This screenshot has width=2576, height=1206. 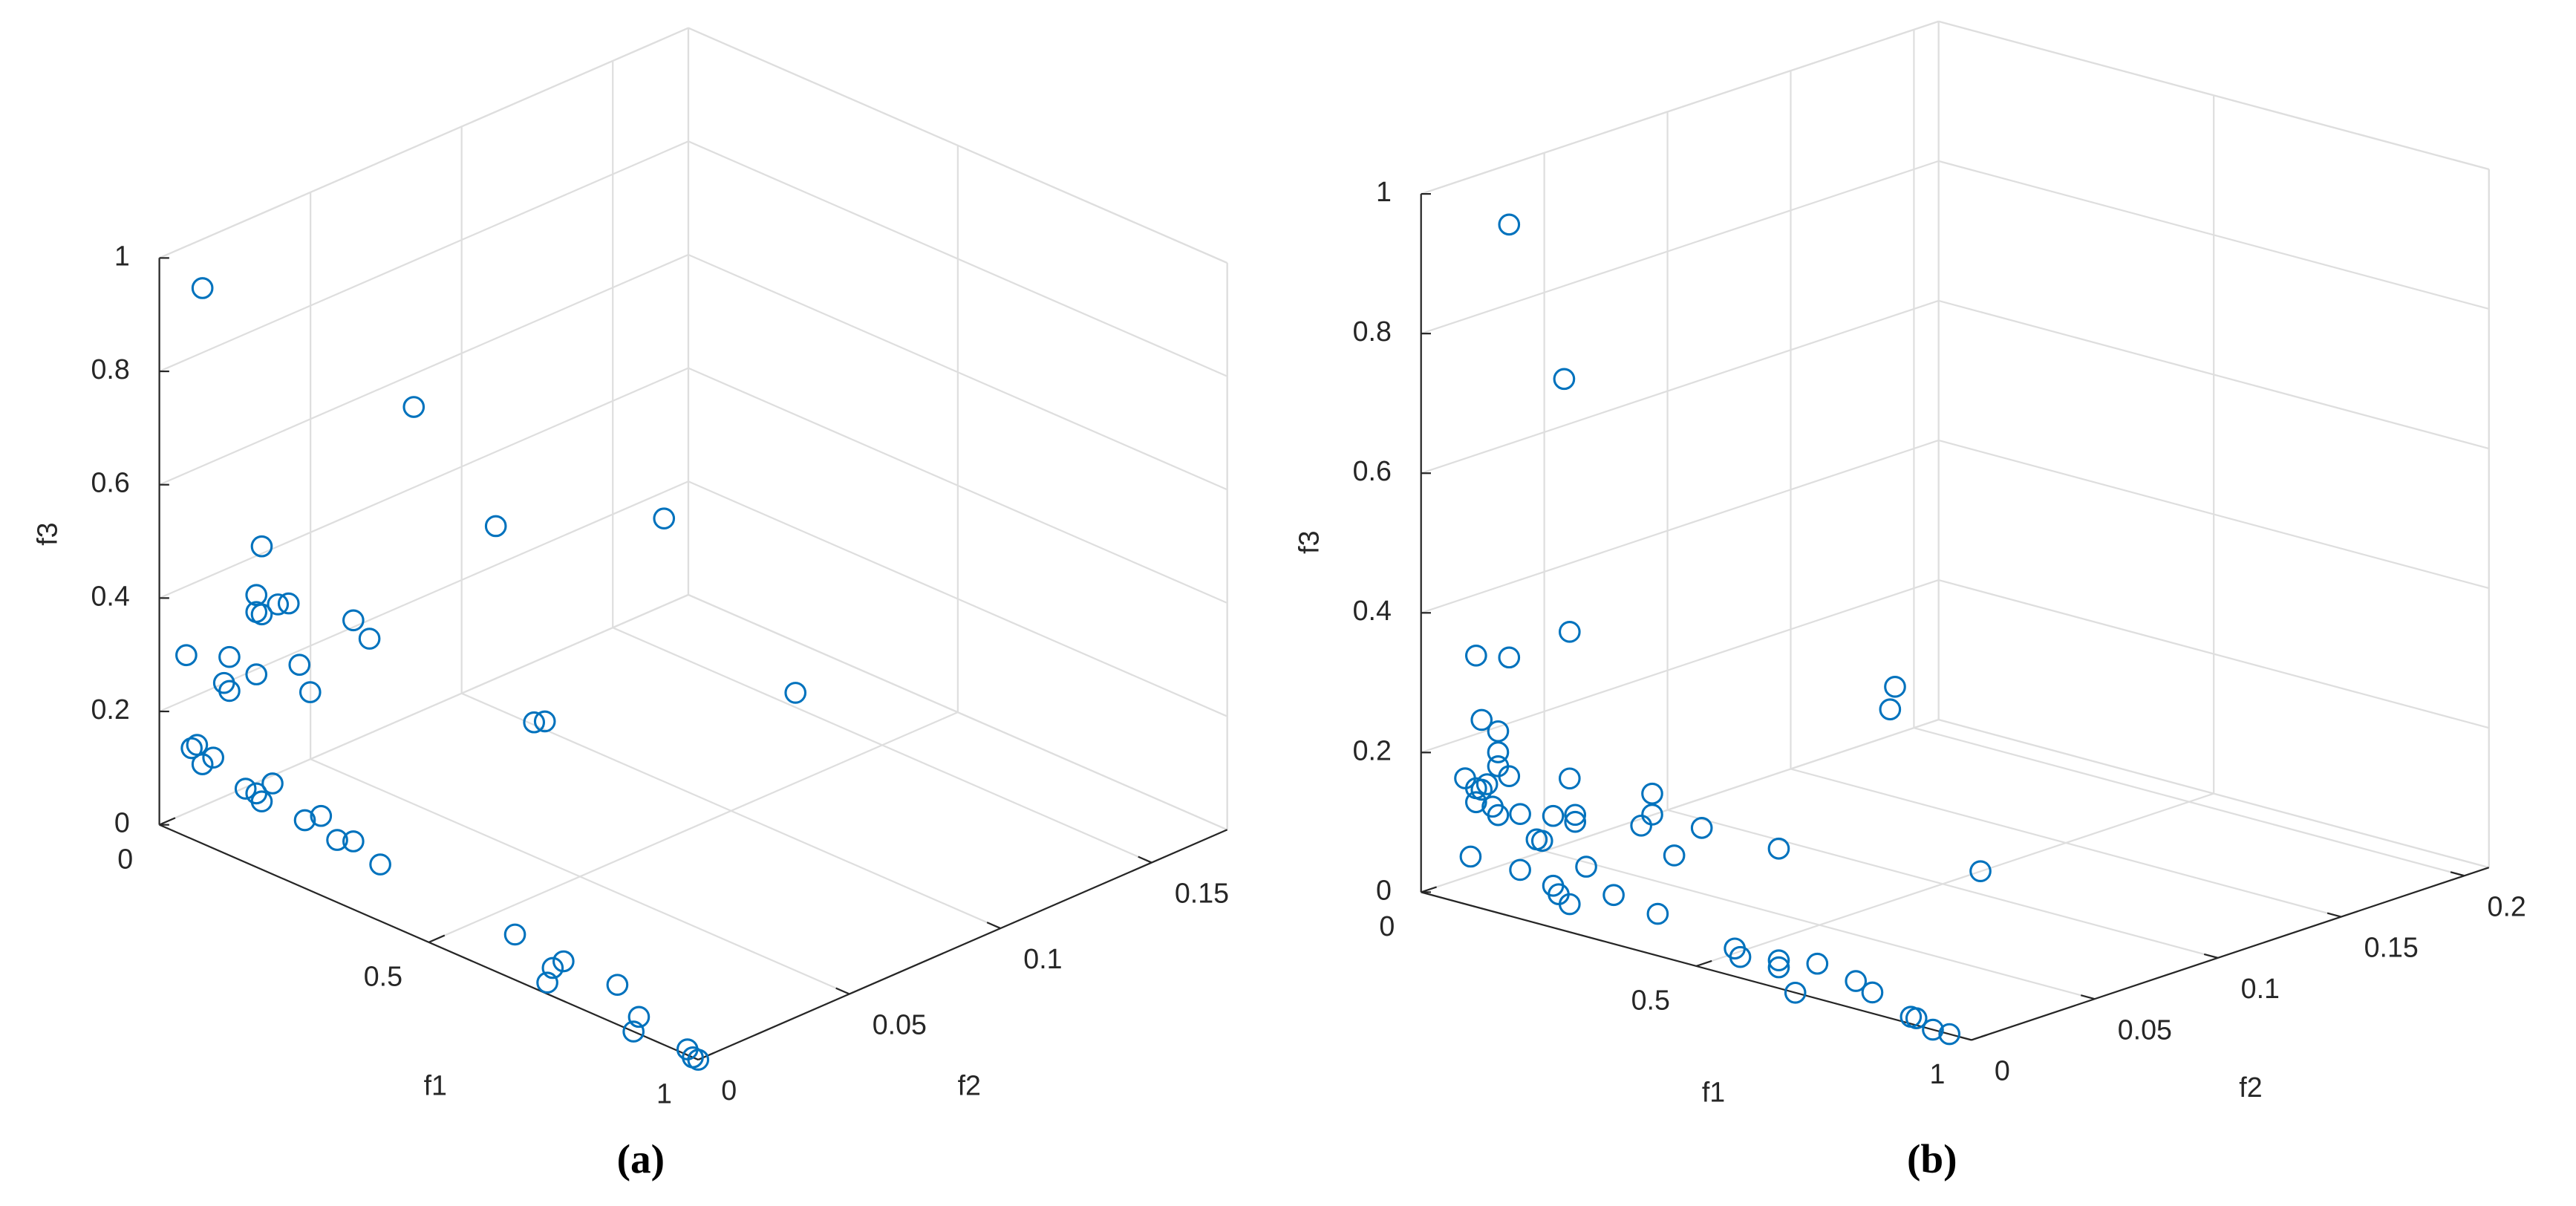 I want to click on x-axis-label: f1, so click(x=1713, y=1091).